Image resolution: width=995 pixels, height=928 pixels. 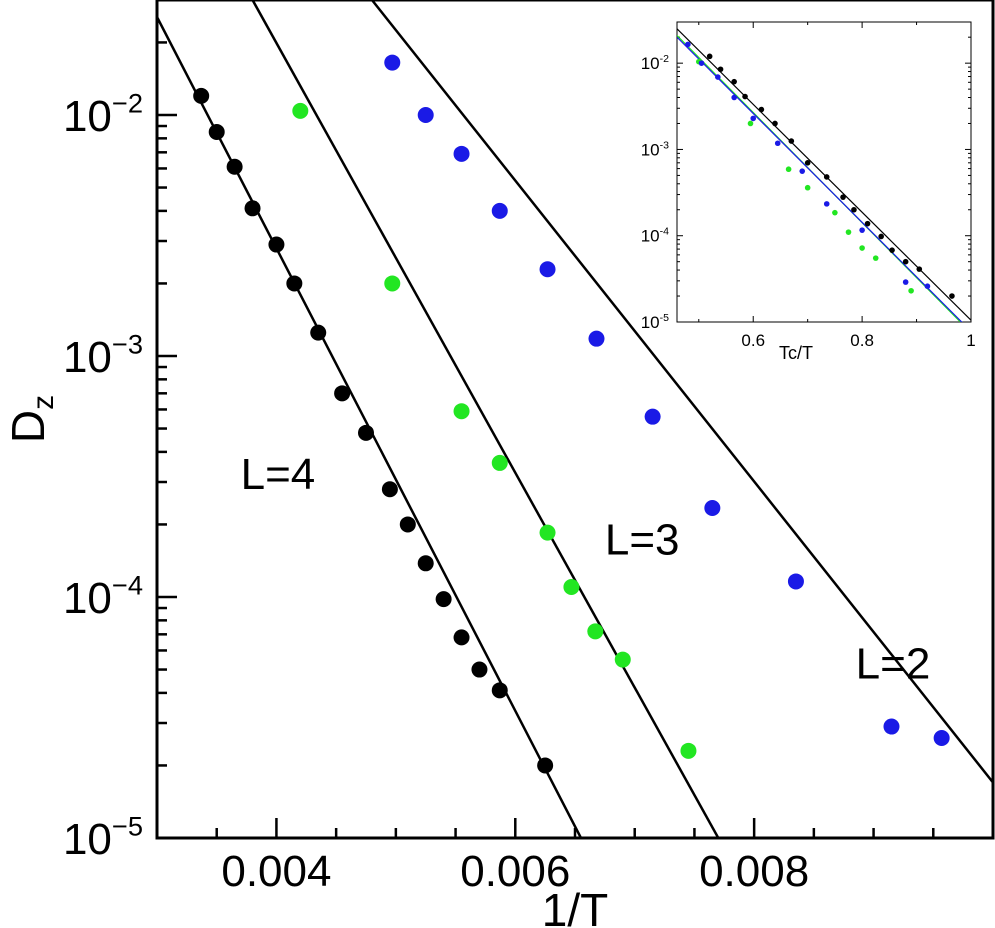 What do you see at coordinates (276, 871) in the screenshot?
I see `x-tick-label: 0.004` at bounding box center [276, 871].